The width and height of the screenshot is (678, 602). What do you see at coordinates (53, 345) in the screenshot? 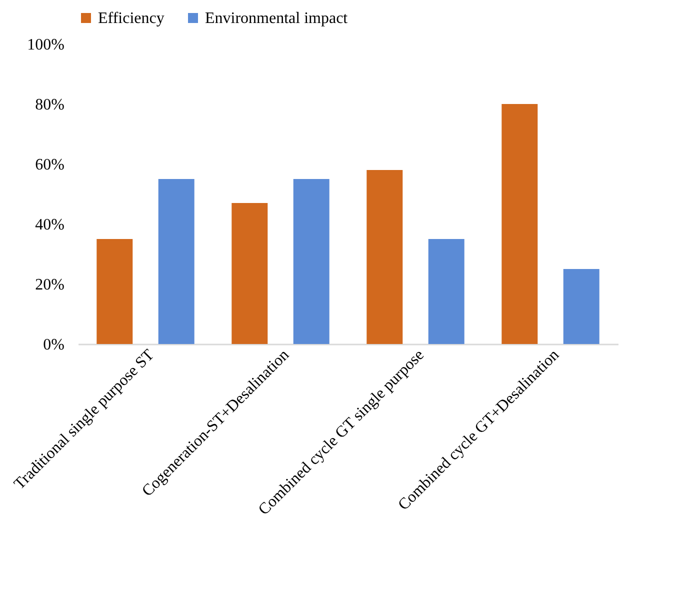
I see `y-tick-label: 0%` at bounding box center [53, 345].